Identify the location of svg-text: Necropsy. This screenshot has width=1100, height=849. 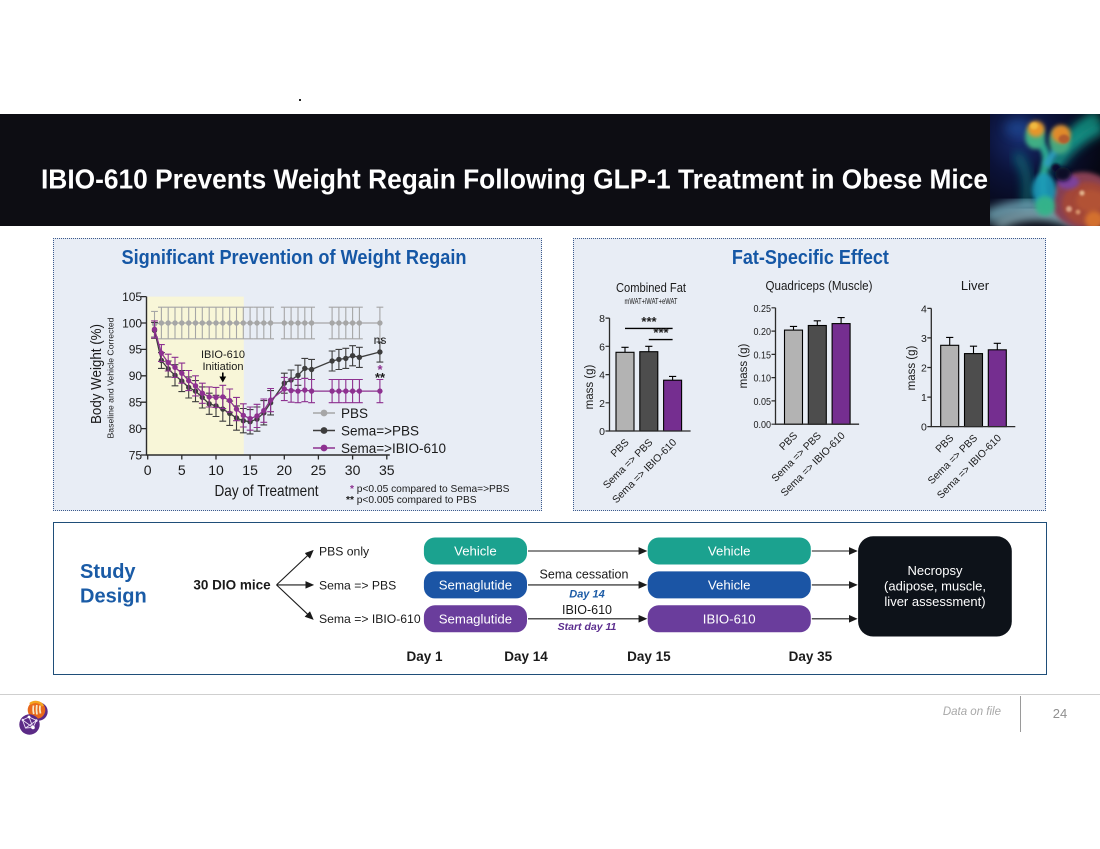
(934, 570).